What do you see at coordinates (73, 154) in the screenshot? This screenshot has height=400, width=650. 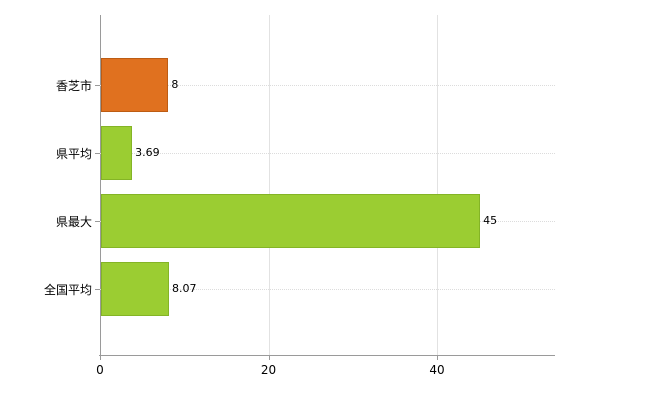 I see `category-label: 県平均` at bounding box center [73, 154].